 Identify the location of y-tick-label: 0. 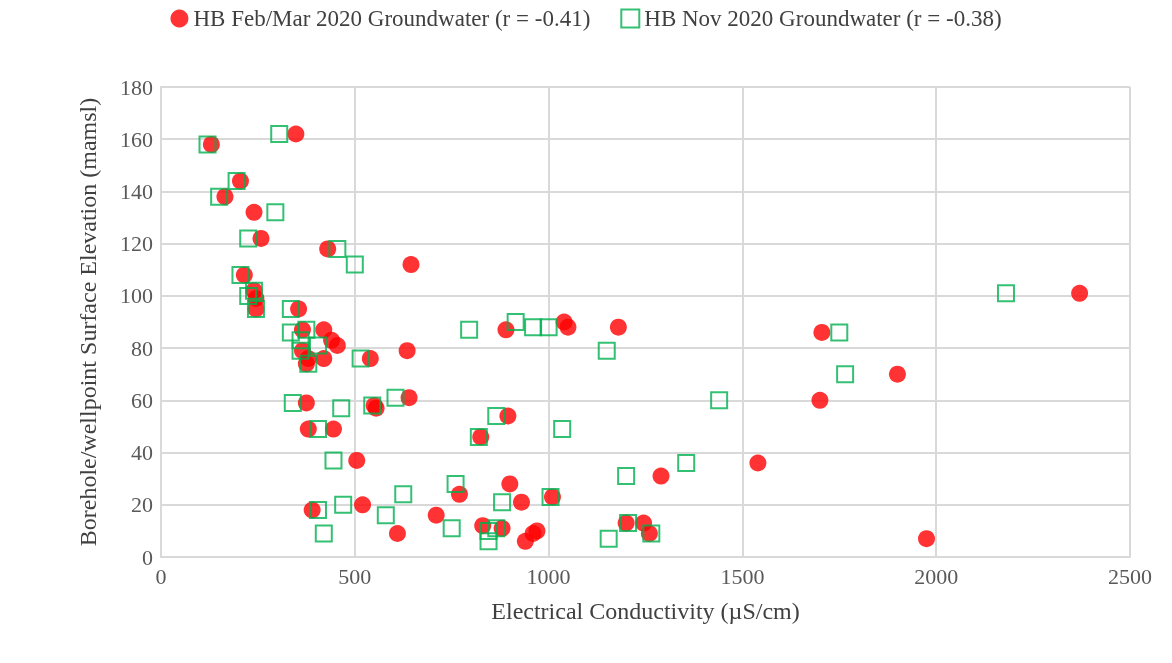
(147, 557).